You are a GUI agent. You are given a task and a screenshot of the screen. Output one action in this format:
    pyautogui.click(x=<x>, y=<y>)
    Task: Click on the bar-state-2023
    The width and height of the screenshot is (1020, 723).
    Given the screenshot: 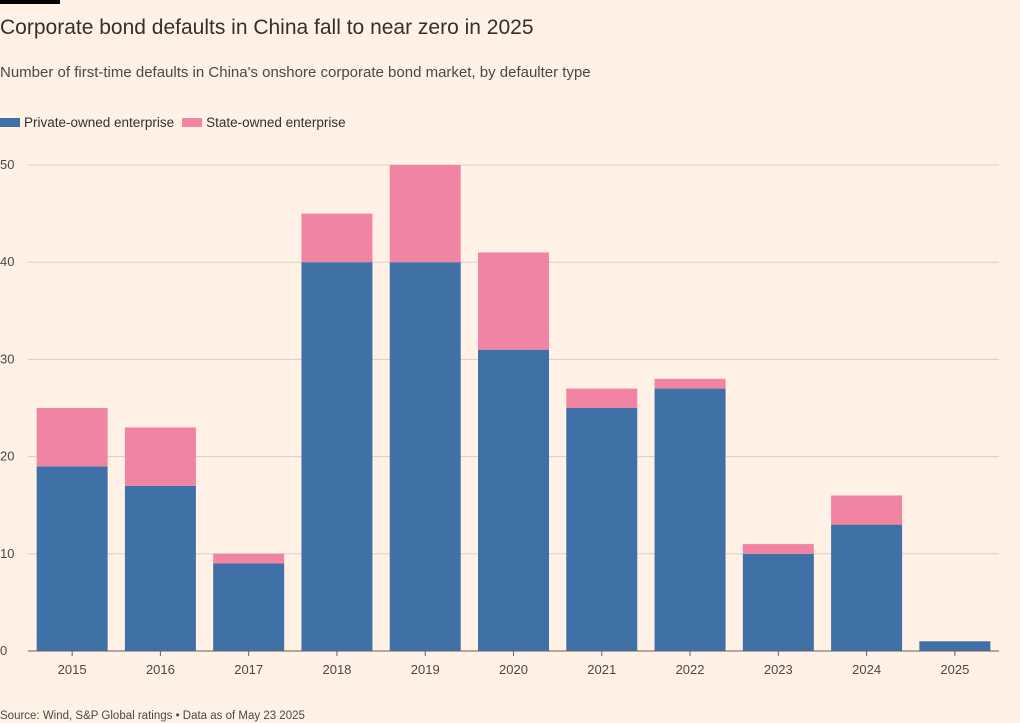 What is the action you would take?
    pyautogui.click(x=778, y=549)
    